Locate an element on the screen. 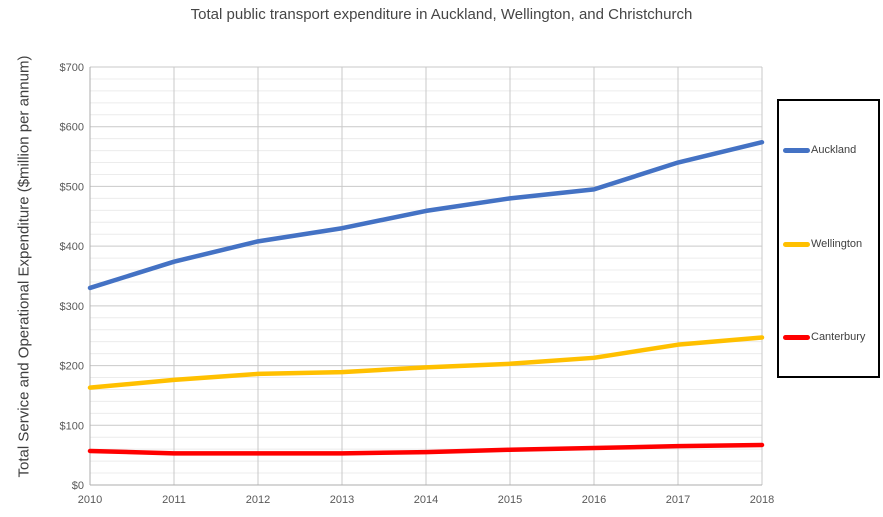 Image resolution: width=883 pixels, height=517 pixels. legend-swatch-auckland is located at coordinates (796, 150).